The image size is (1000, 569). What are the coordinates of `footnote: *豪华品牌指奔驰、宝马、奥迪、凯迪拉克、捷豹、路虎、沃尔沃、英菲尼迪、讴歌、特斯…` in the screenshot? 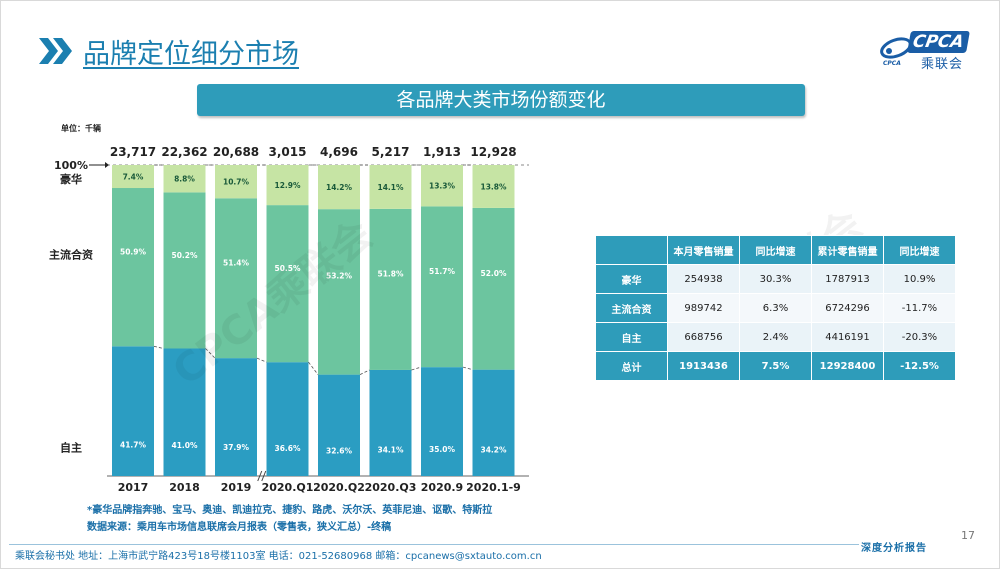 It's located at (290, 510).